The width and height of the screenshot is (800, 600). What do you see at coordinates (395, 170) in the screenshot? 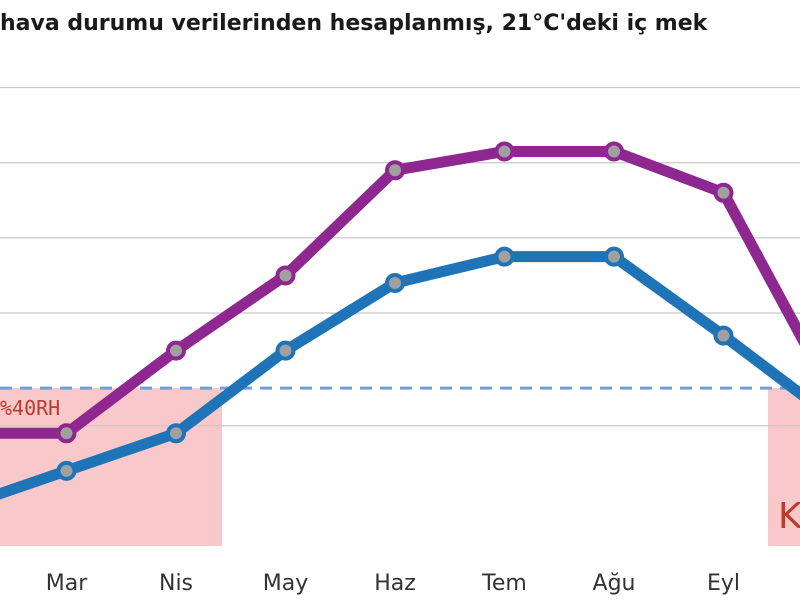
I see `series-1-point-Haz` at bounding box center [395, 170].